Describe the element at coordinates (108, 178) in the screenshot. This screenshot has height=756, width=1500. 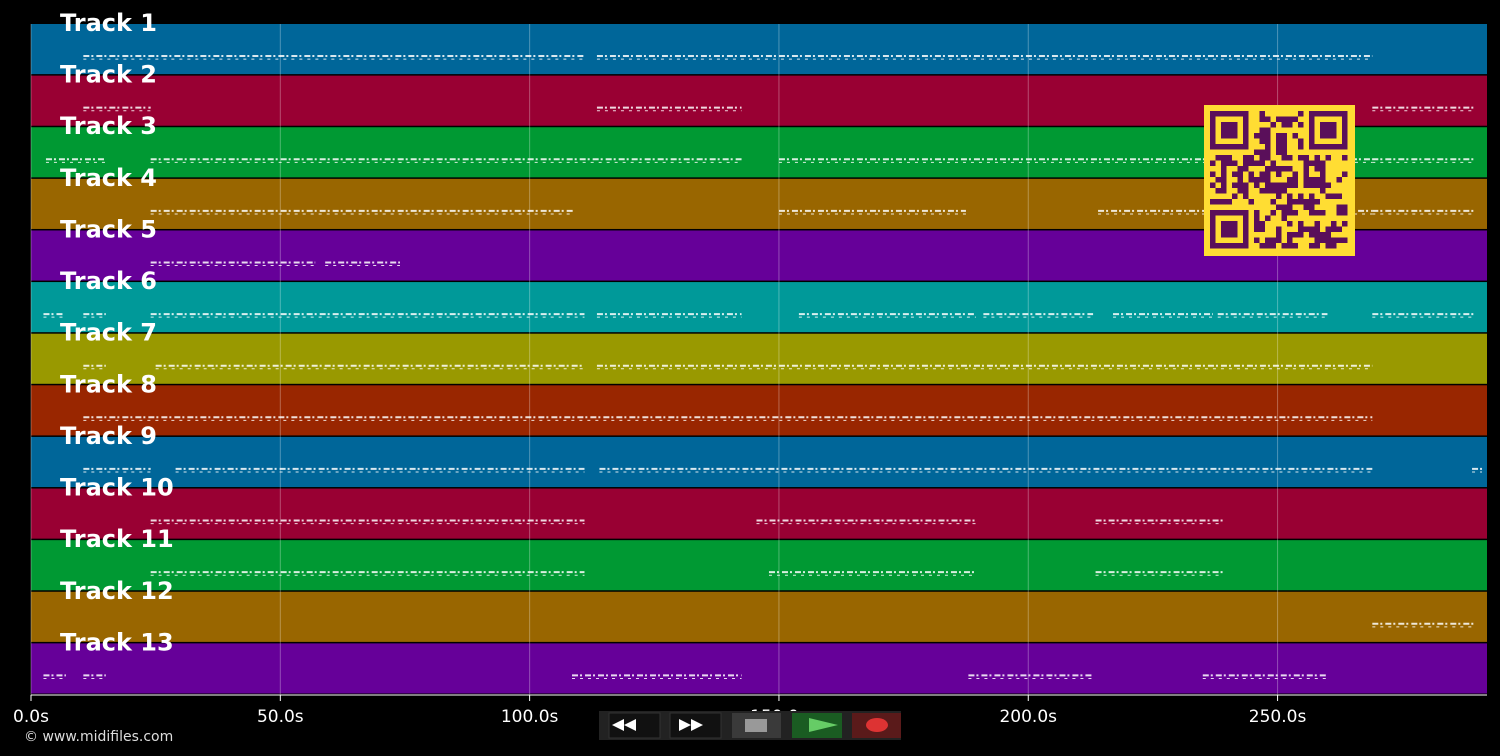
I see `track-label: Track 4` at that location.